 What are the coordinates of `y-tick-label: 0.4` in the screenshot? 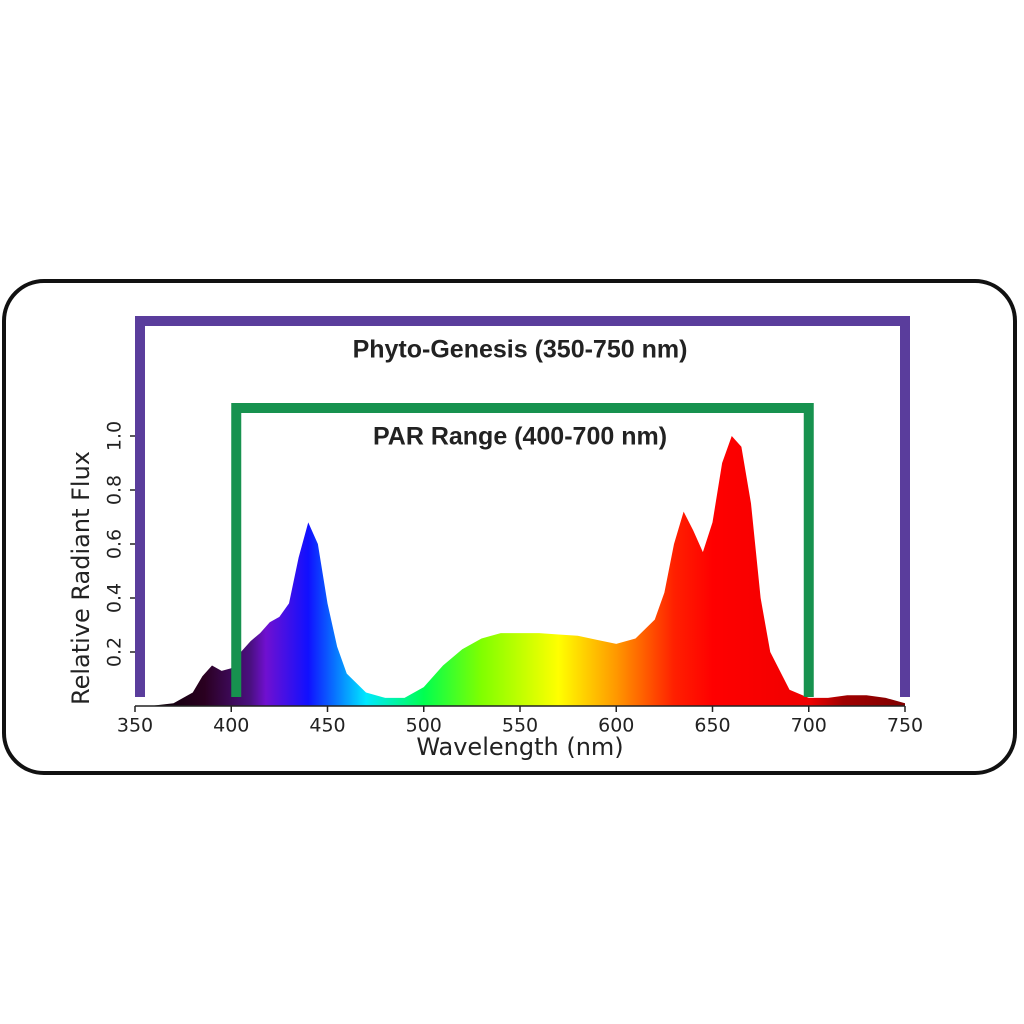 It's located at (115, 598).